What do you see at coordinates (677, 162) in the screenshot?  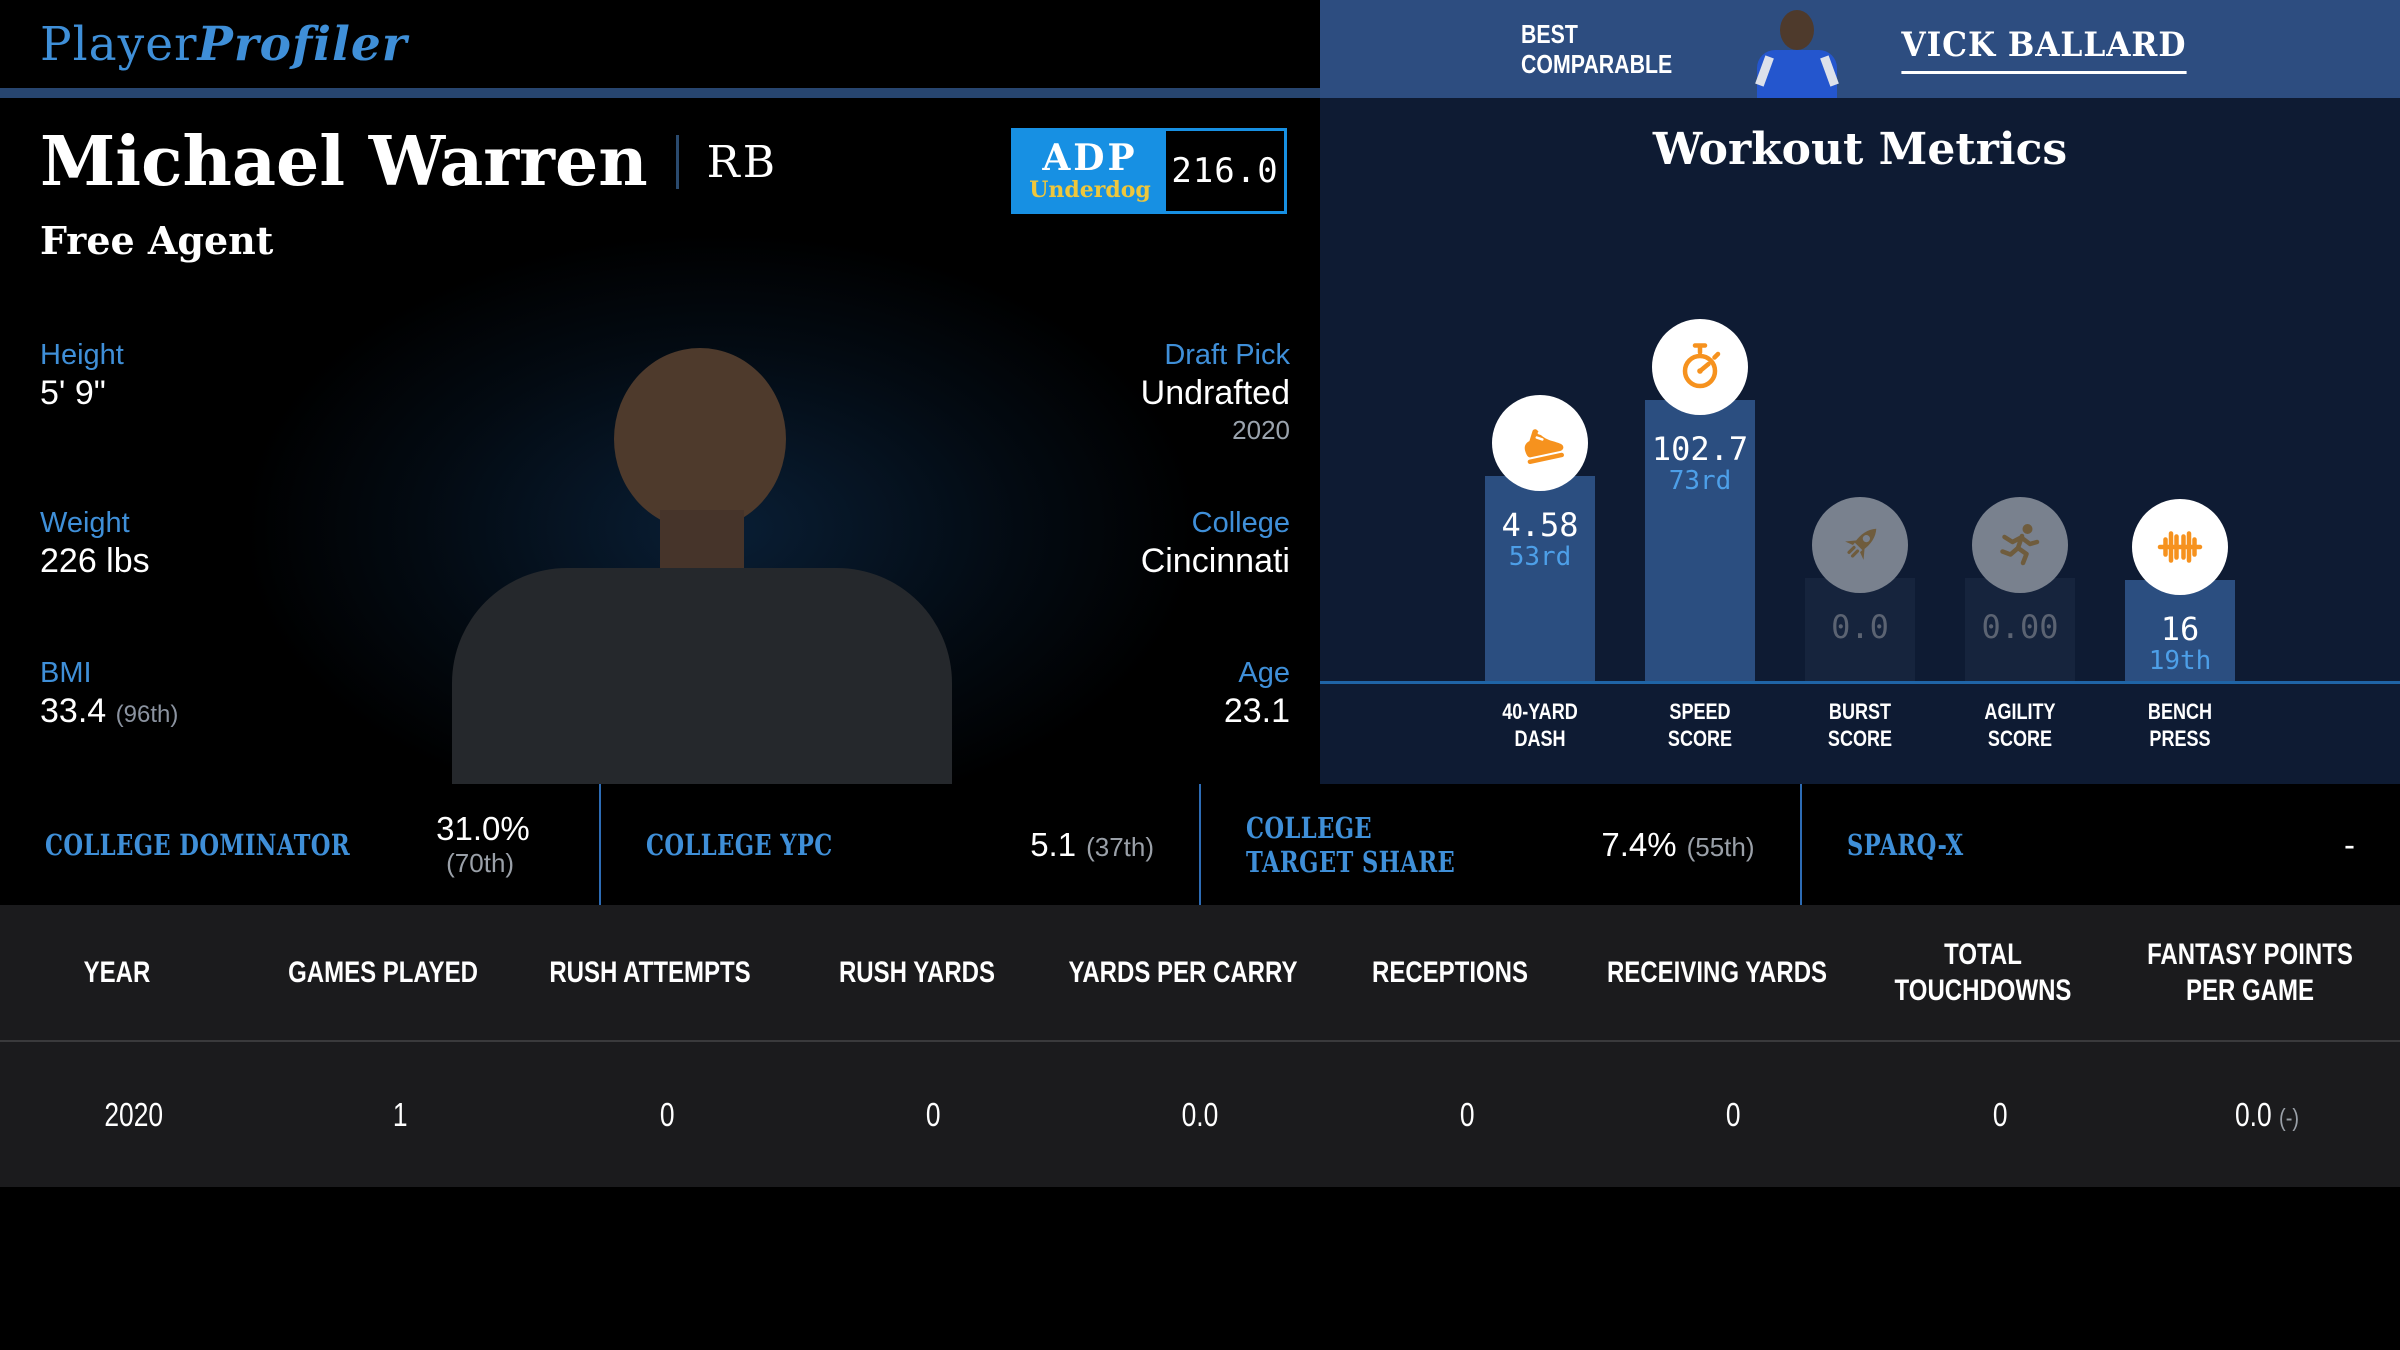 I see `name-position-divider` at bounding box center [677, 162].